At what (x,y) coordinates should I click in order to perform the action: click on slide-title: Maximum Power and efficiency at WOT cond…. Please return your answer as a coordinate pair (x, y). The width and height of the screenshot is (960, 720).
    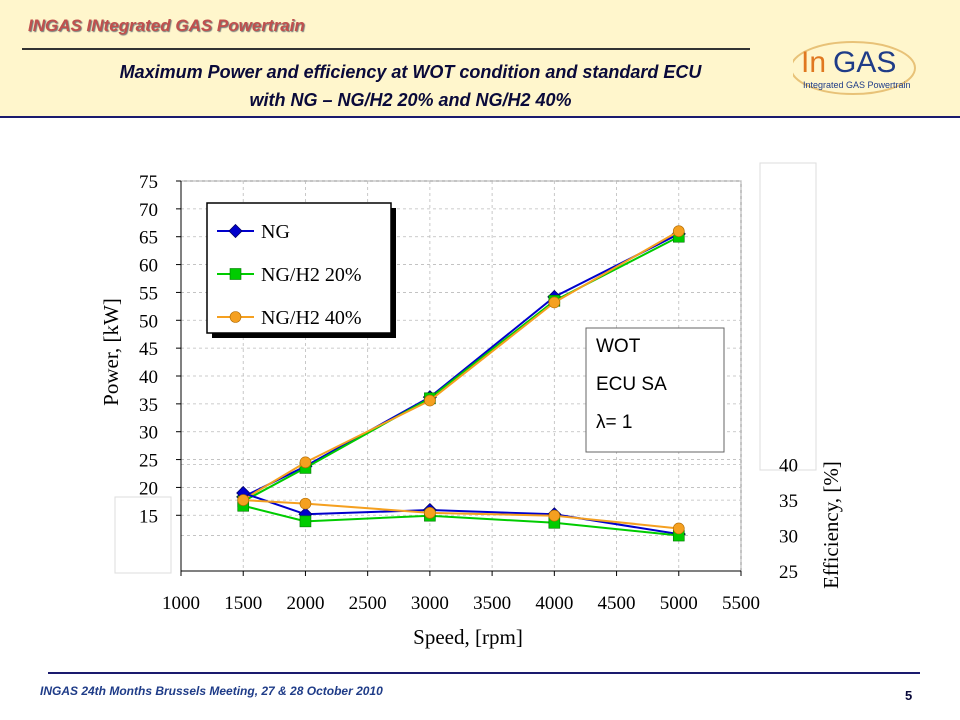
    Looking at the image, I should click on (410, 86).